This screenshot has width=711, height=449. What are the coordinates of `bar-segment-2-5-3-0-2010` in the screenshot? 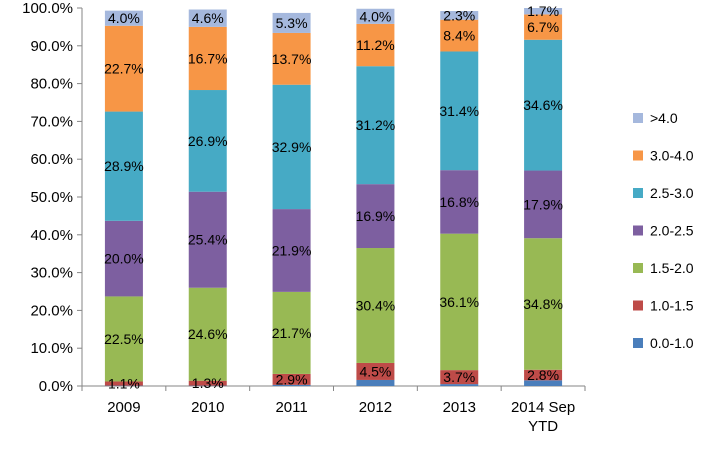 It's located at (207, 141).